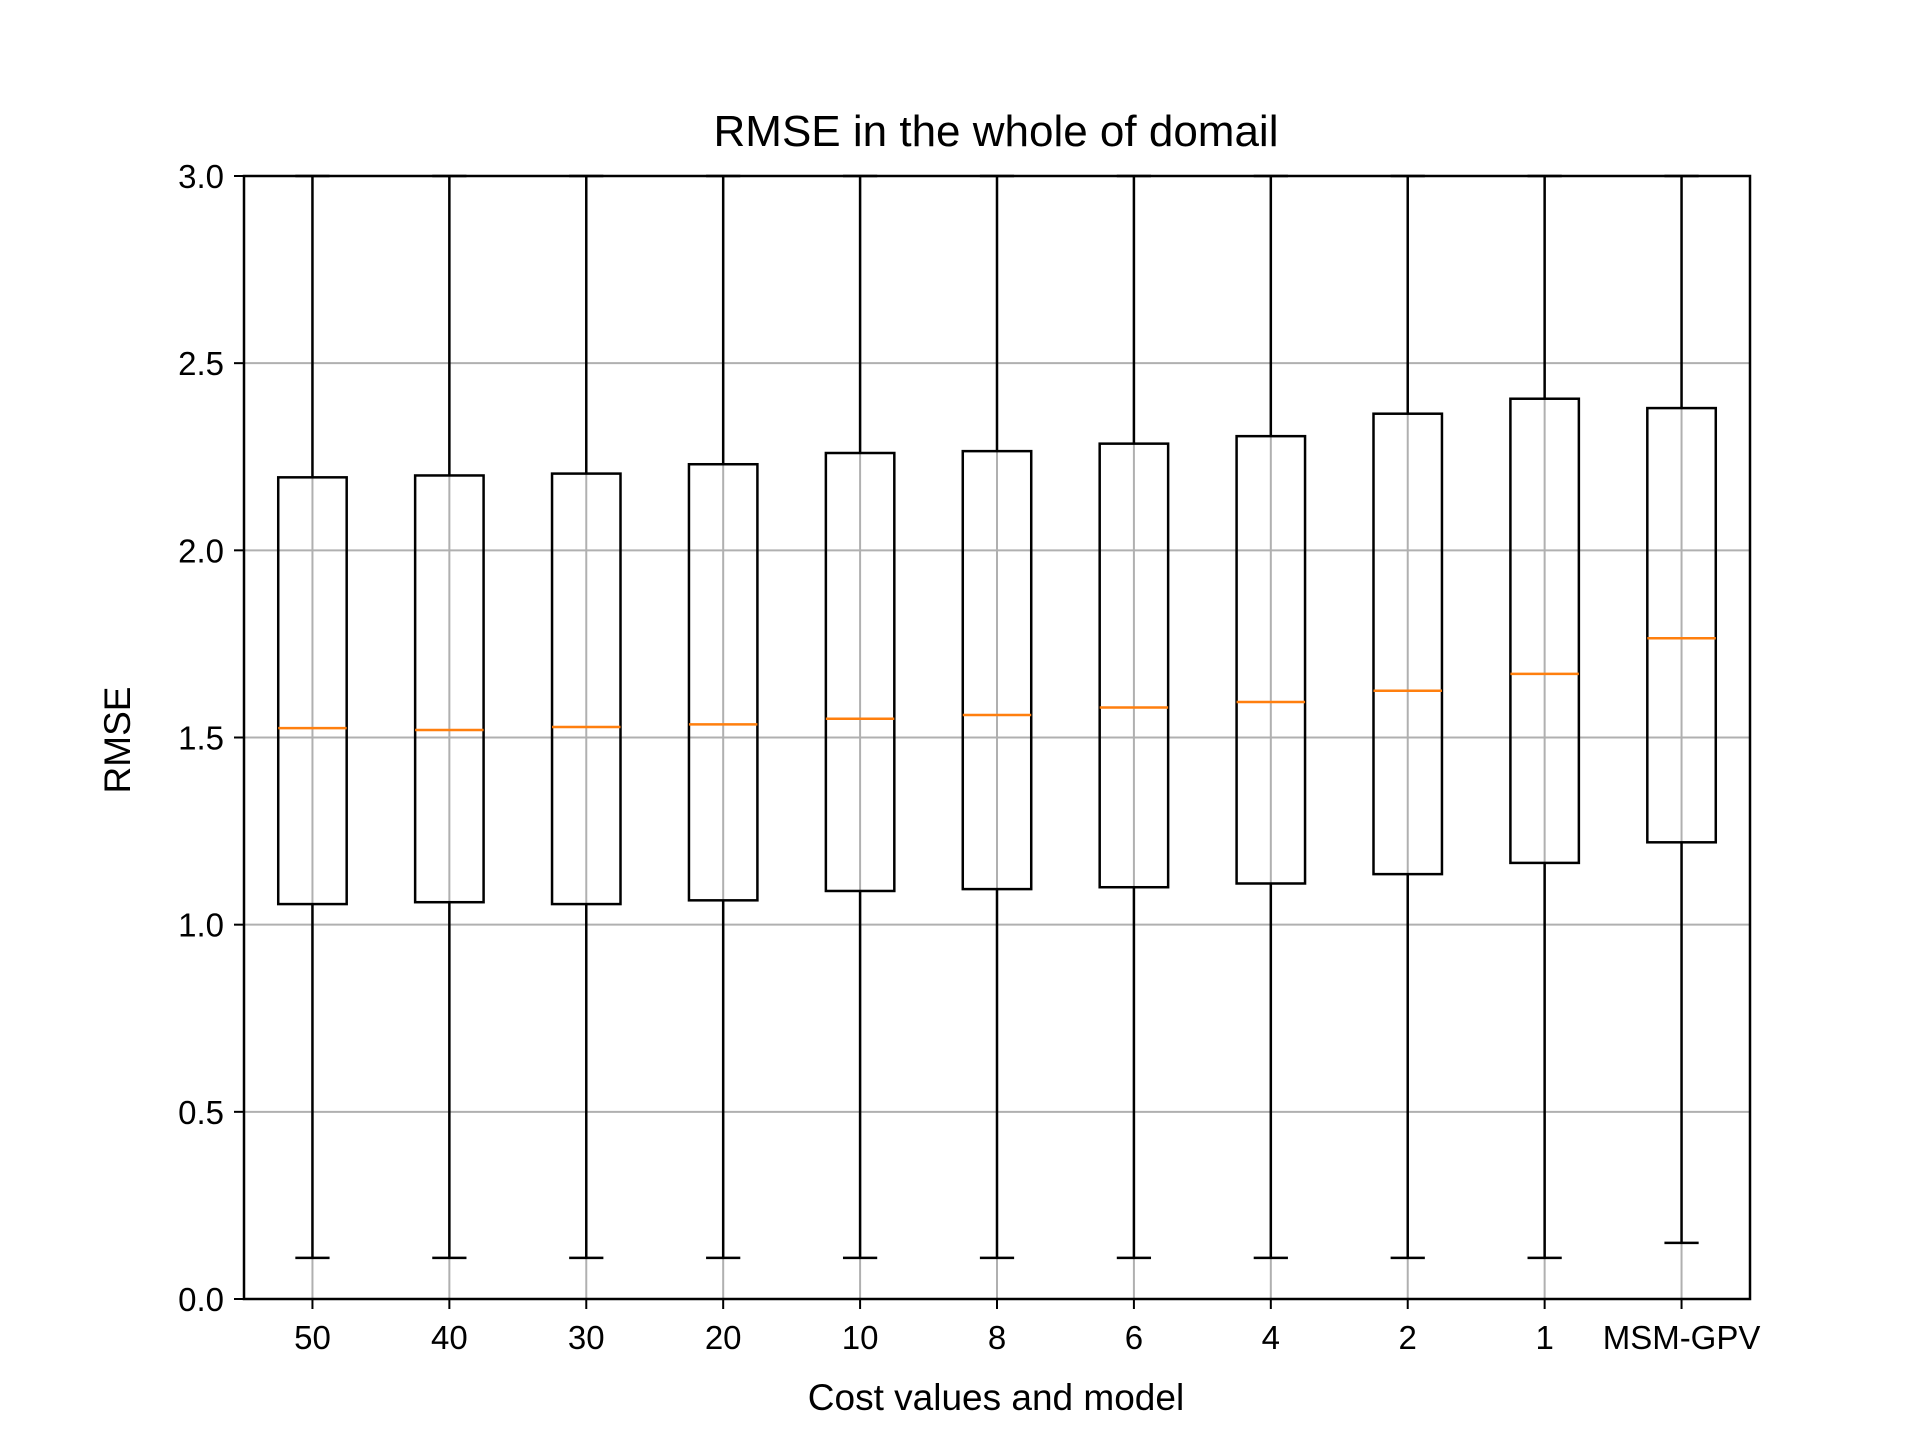 The image size is (1920, 1440). I want to click on box-MSM-GPV, so click(1682, 709).